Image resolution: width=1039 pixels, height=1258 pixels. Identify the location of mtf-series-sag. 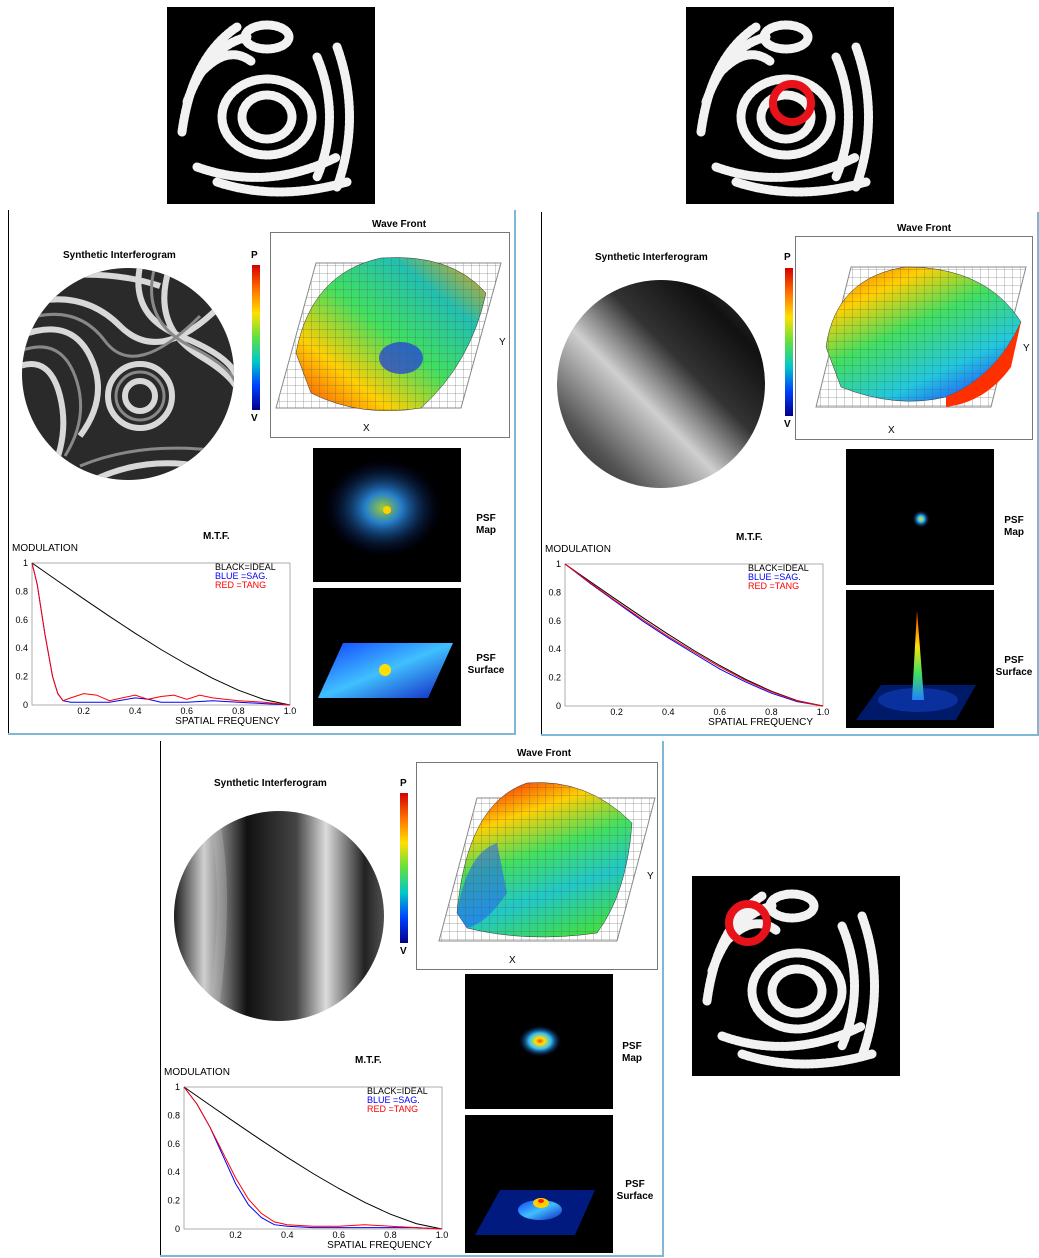
(694, 635).